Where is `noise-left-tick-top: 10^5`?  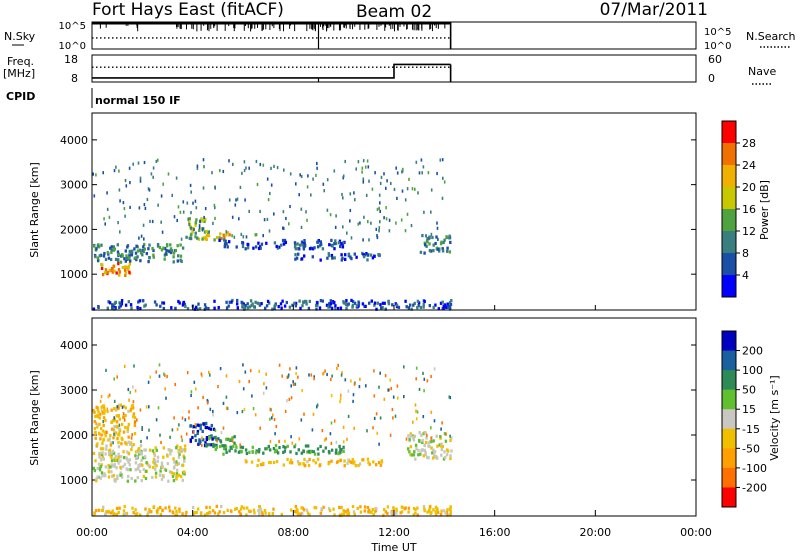 noise-left-tick-top: 10^5 is located at coordinates (72, 26).